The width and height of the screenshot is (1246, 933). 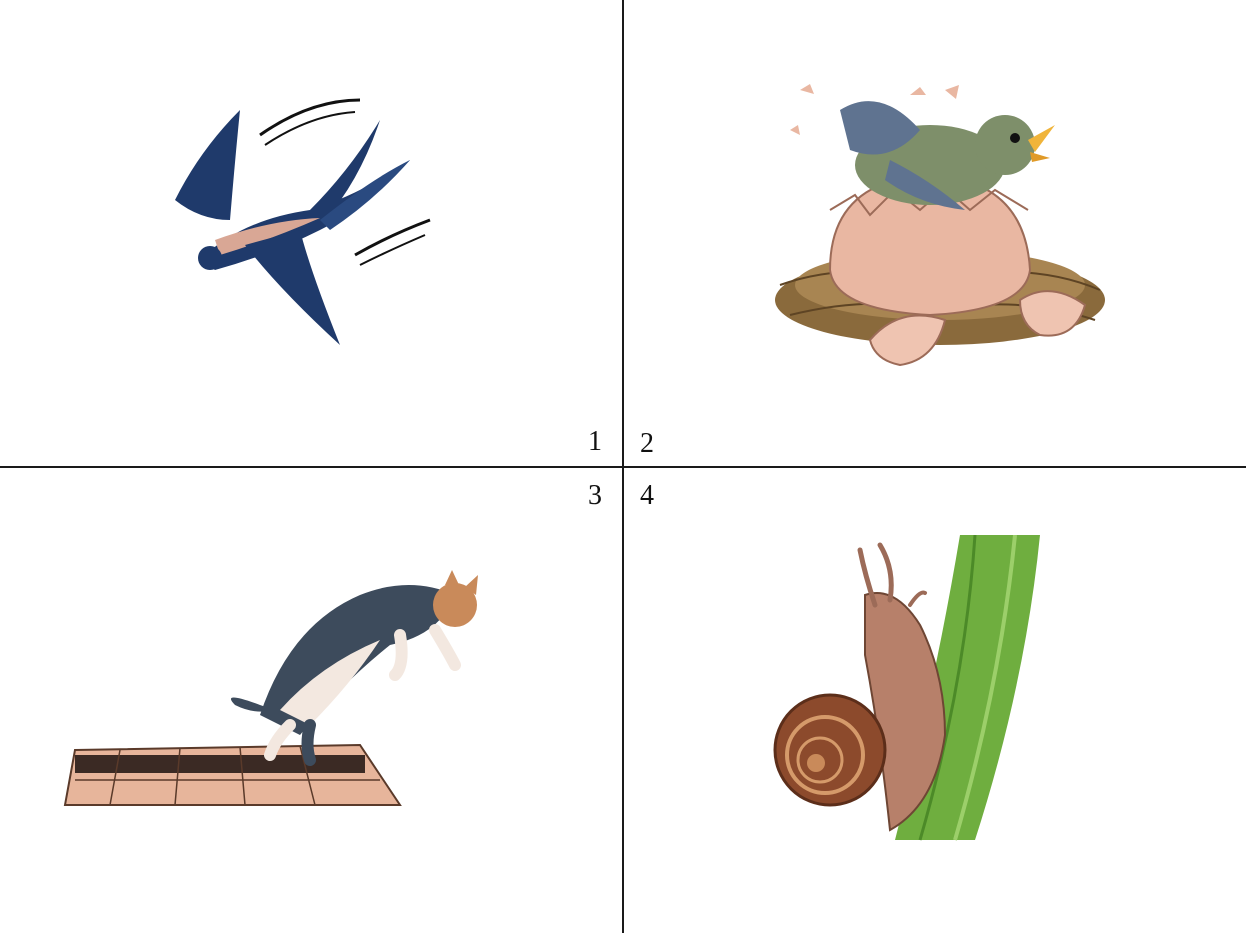 What do you see at coordinates (623, 467) in the screenshot?
I see `horizontal-divider` at bounding box center [623, 467].